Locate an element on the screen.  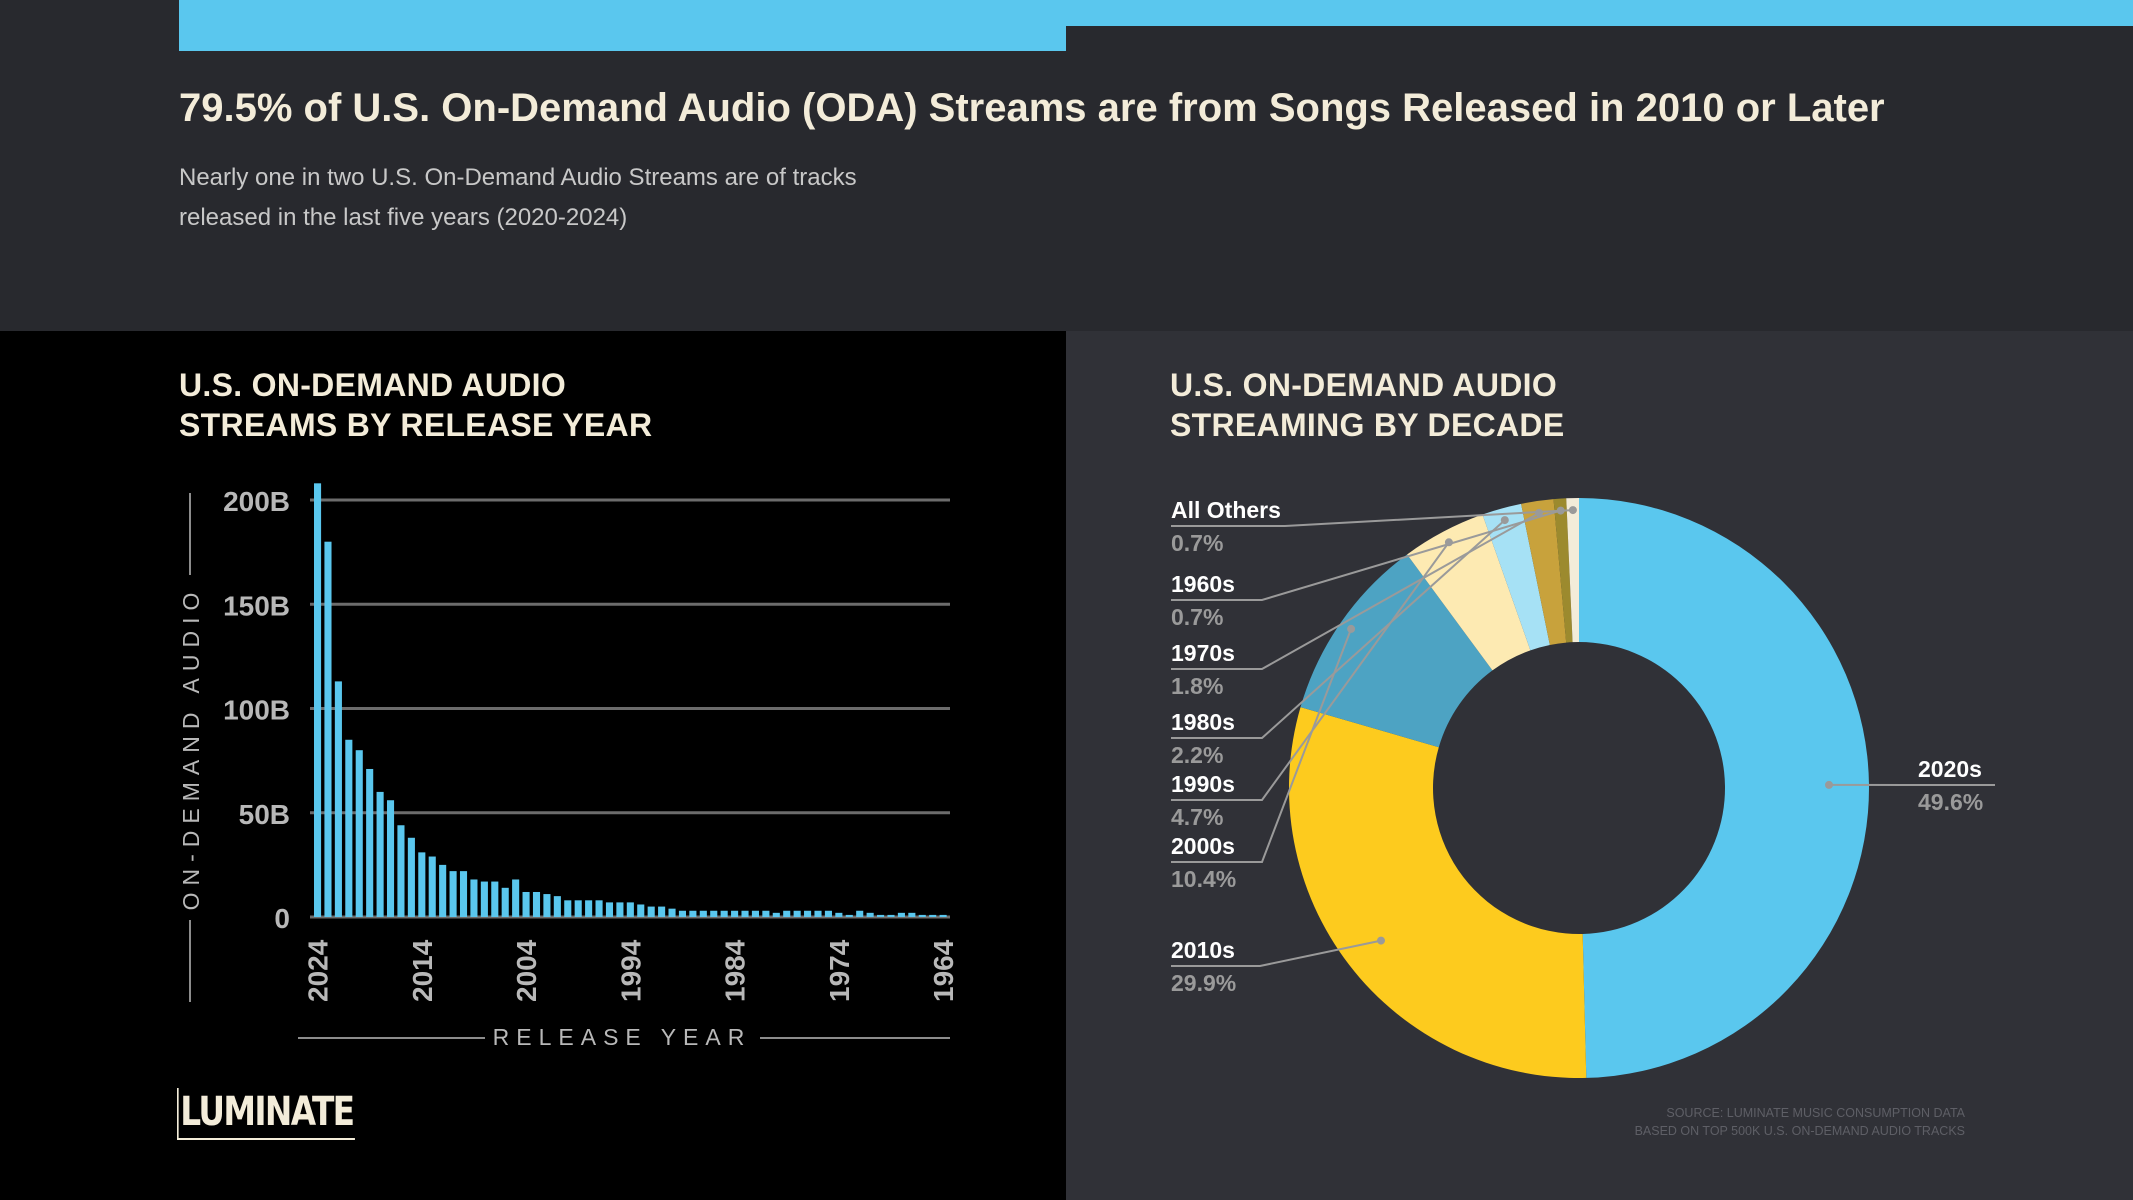
title-line: STREAMING BY DECADE is located at coordinates (1367, 425).